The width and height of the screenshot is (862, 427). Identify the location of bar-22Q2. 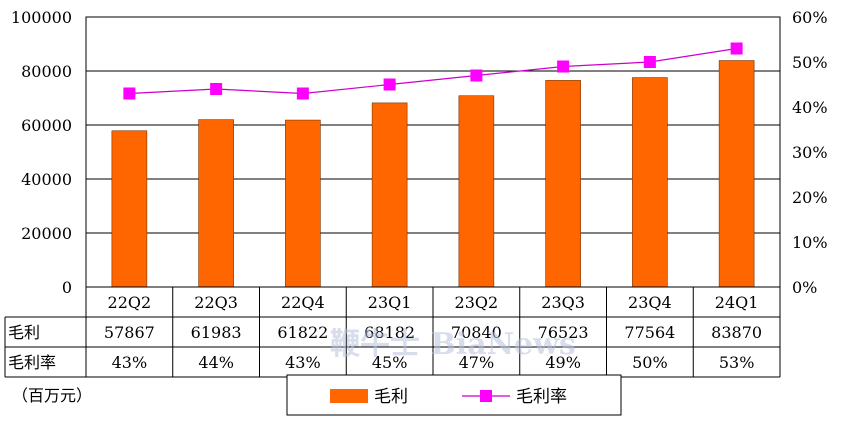
(129, 209).